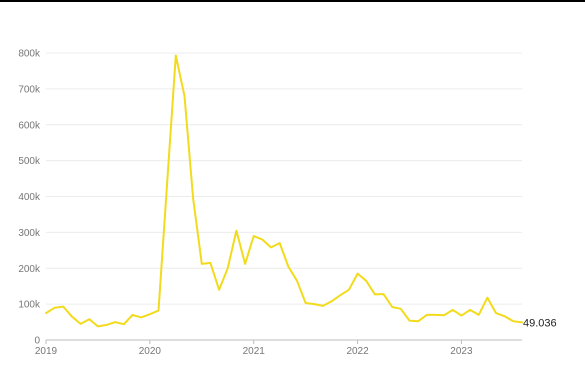  I want to click on x-axis-ticks: 2019 2020 2021 2022 2023, so click(254, 348).